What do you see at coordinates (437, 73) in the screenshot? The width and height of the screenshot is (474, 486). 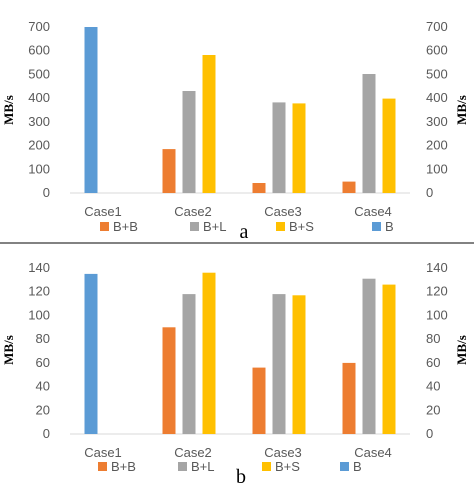 I see `y-tick-label-right: 500` at bounding box center [437, 73].